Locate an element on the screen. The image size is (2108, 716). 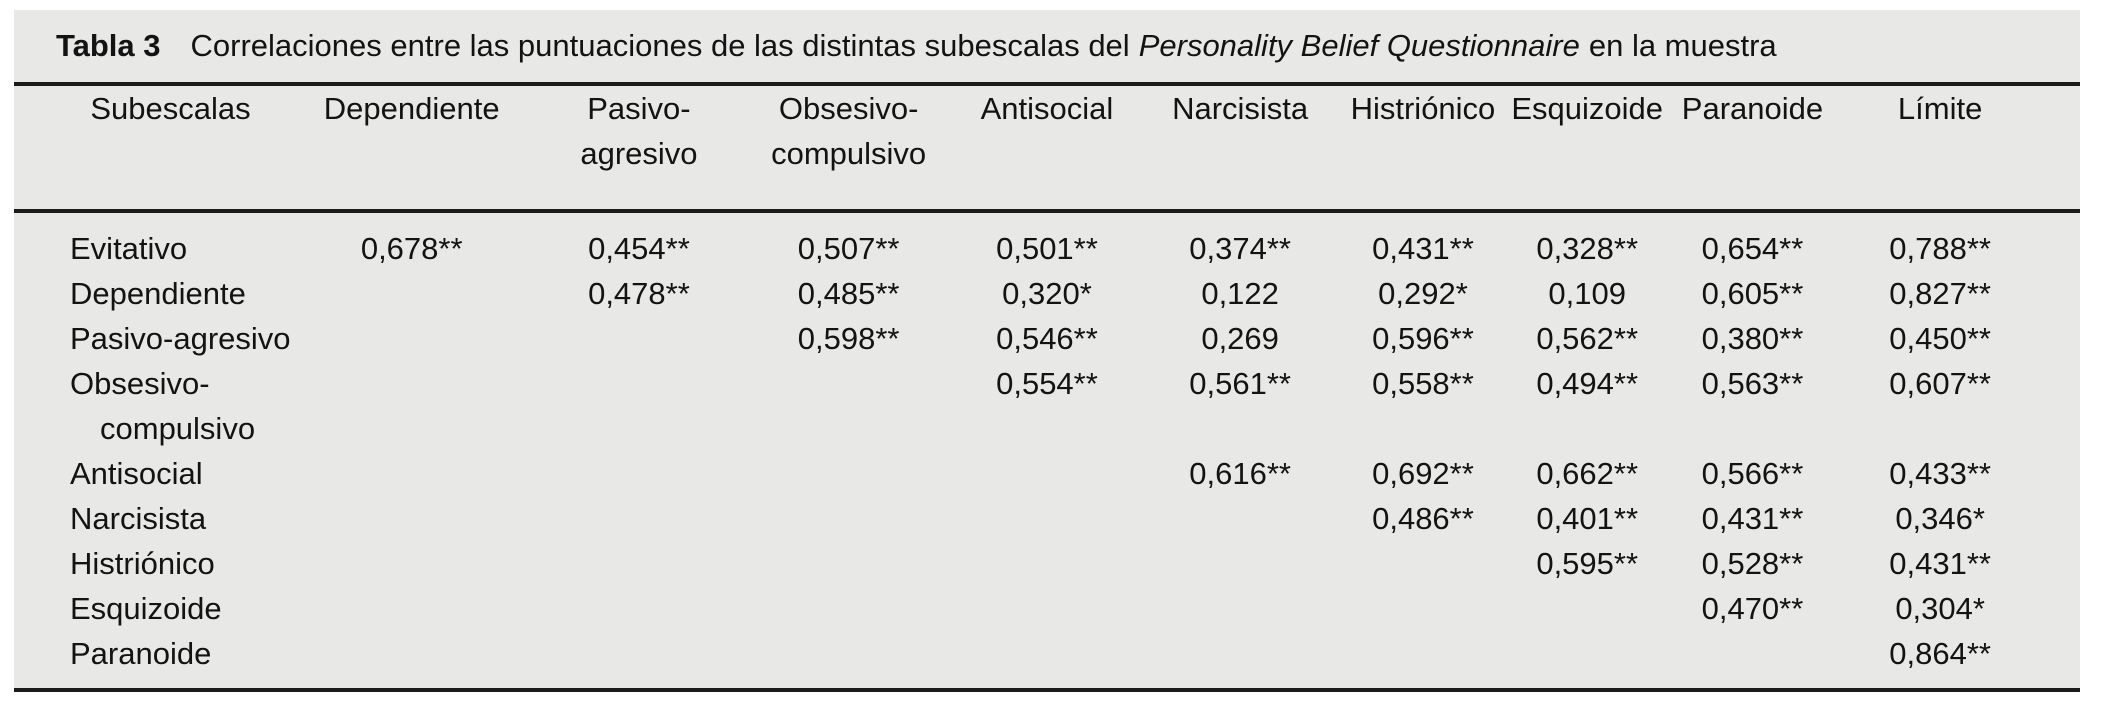
correlation-cell: 0,864** is located at coordinates (1940, 653).